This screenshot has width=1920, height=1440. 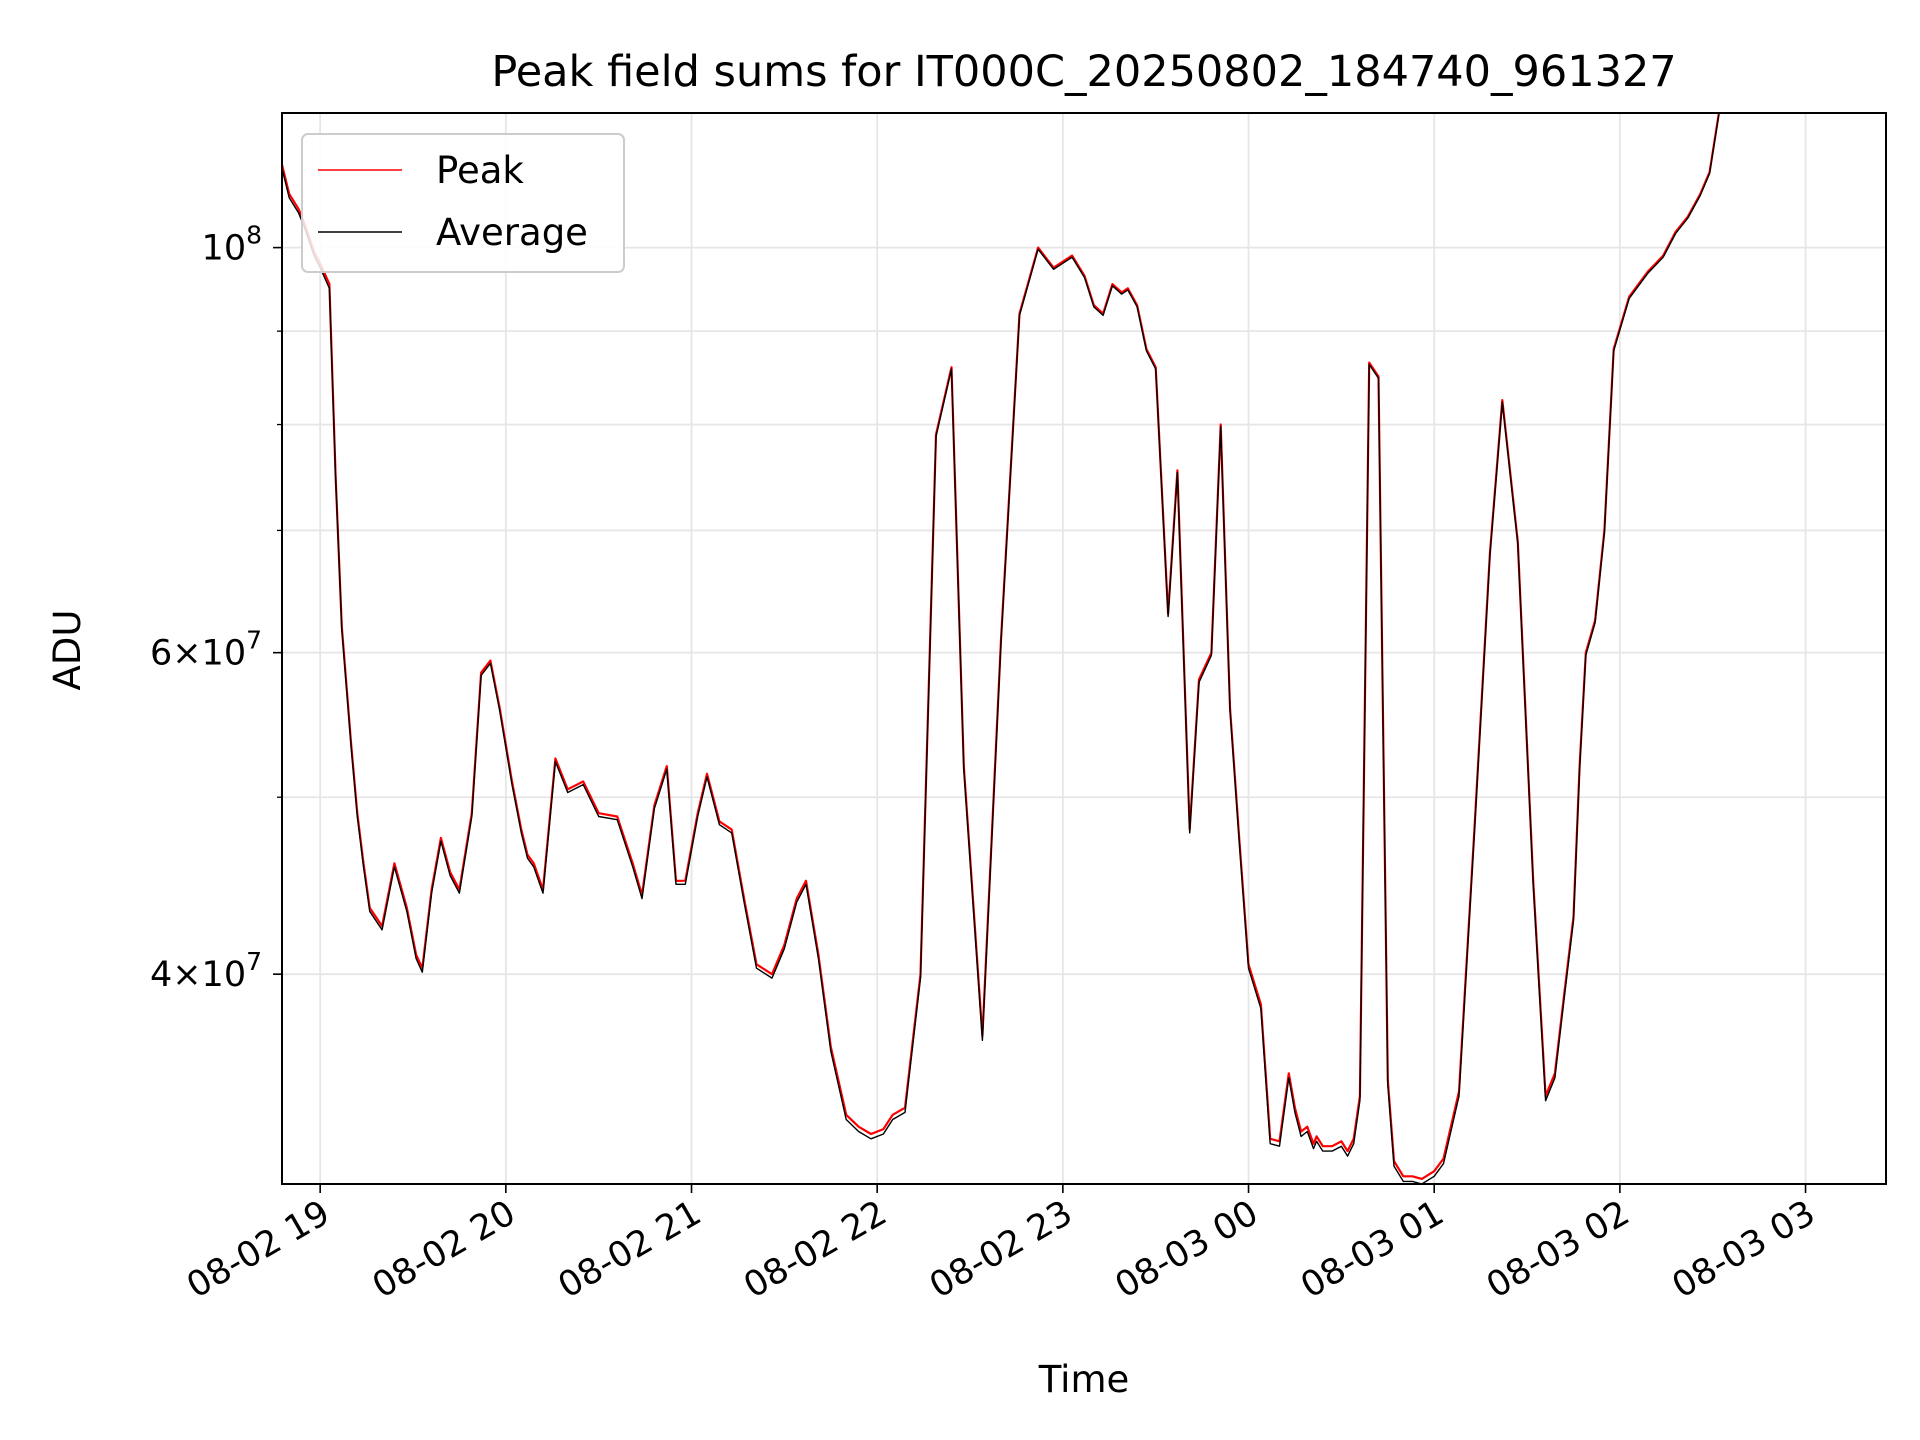 What do you see at coordinates (254, 235) in the screenshot?
I see `y-tick-label-exponent: 8` at bounding box center [254, 235].